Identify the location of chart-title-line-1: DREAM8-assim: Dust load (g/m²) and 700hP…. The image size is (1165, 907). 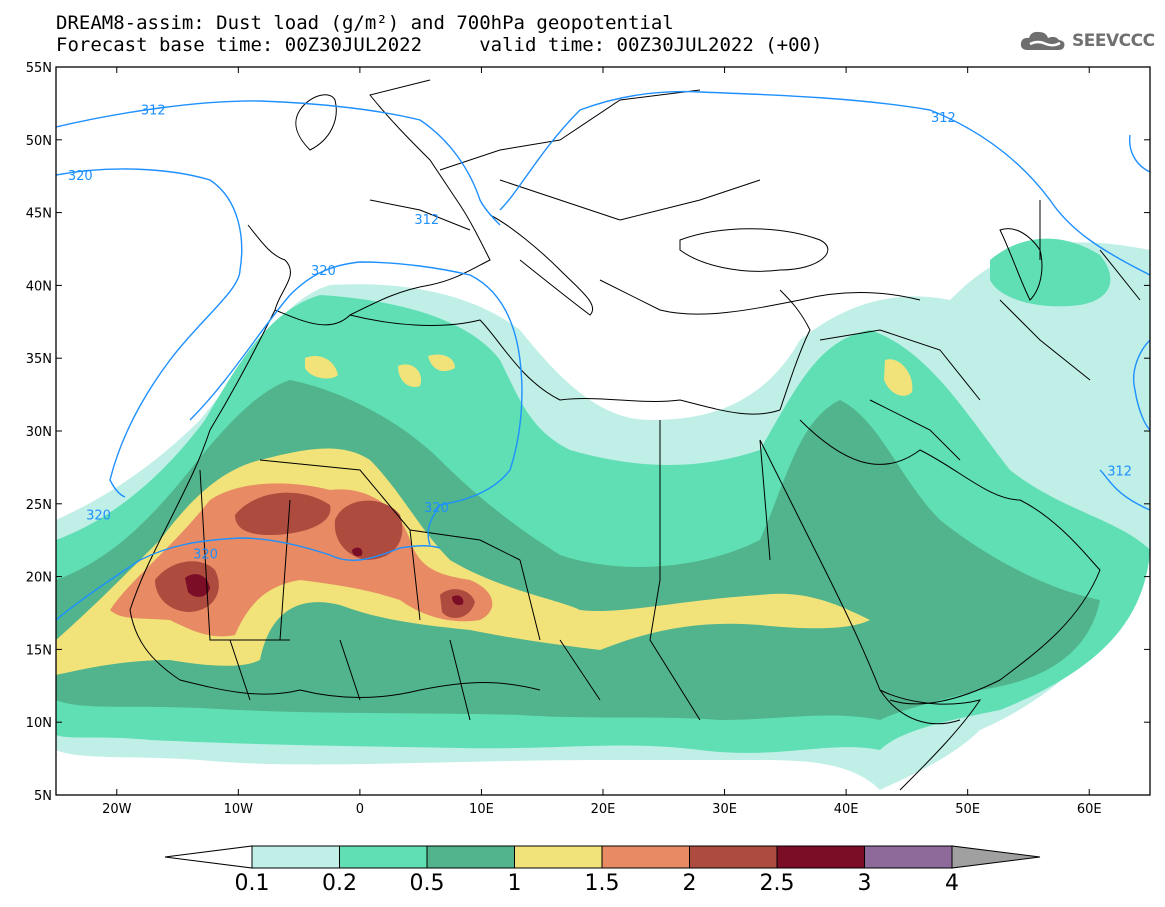
(365, 23).